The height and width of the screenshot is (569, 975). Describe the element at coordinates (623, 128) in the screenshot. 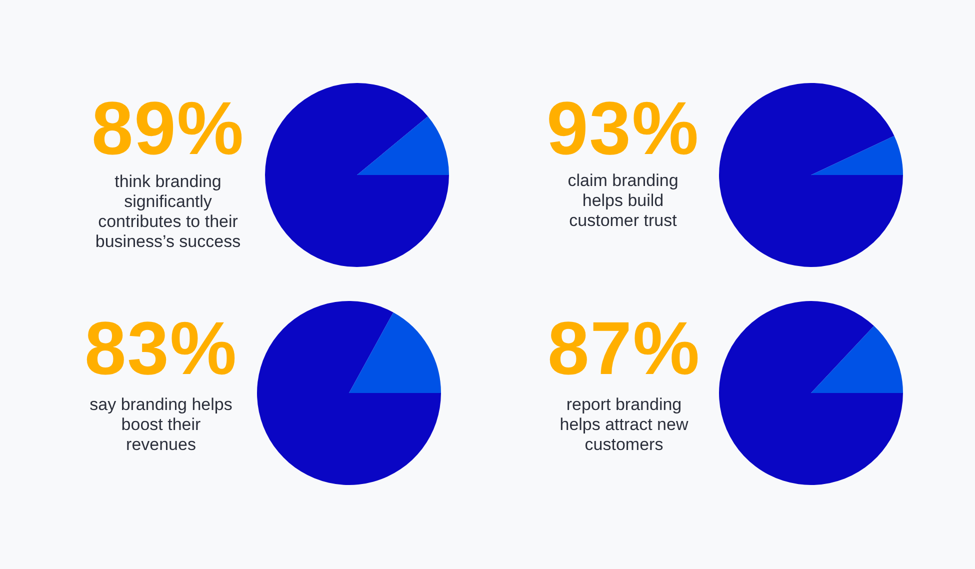

I see `chart-title: 93%` at that location.